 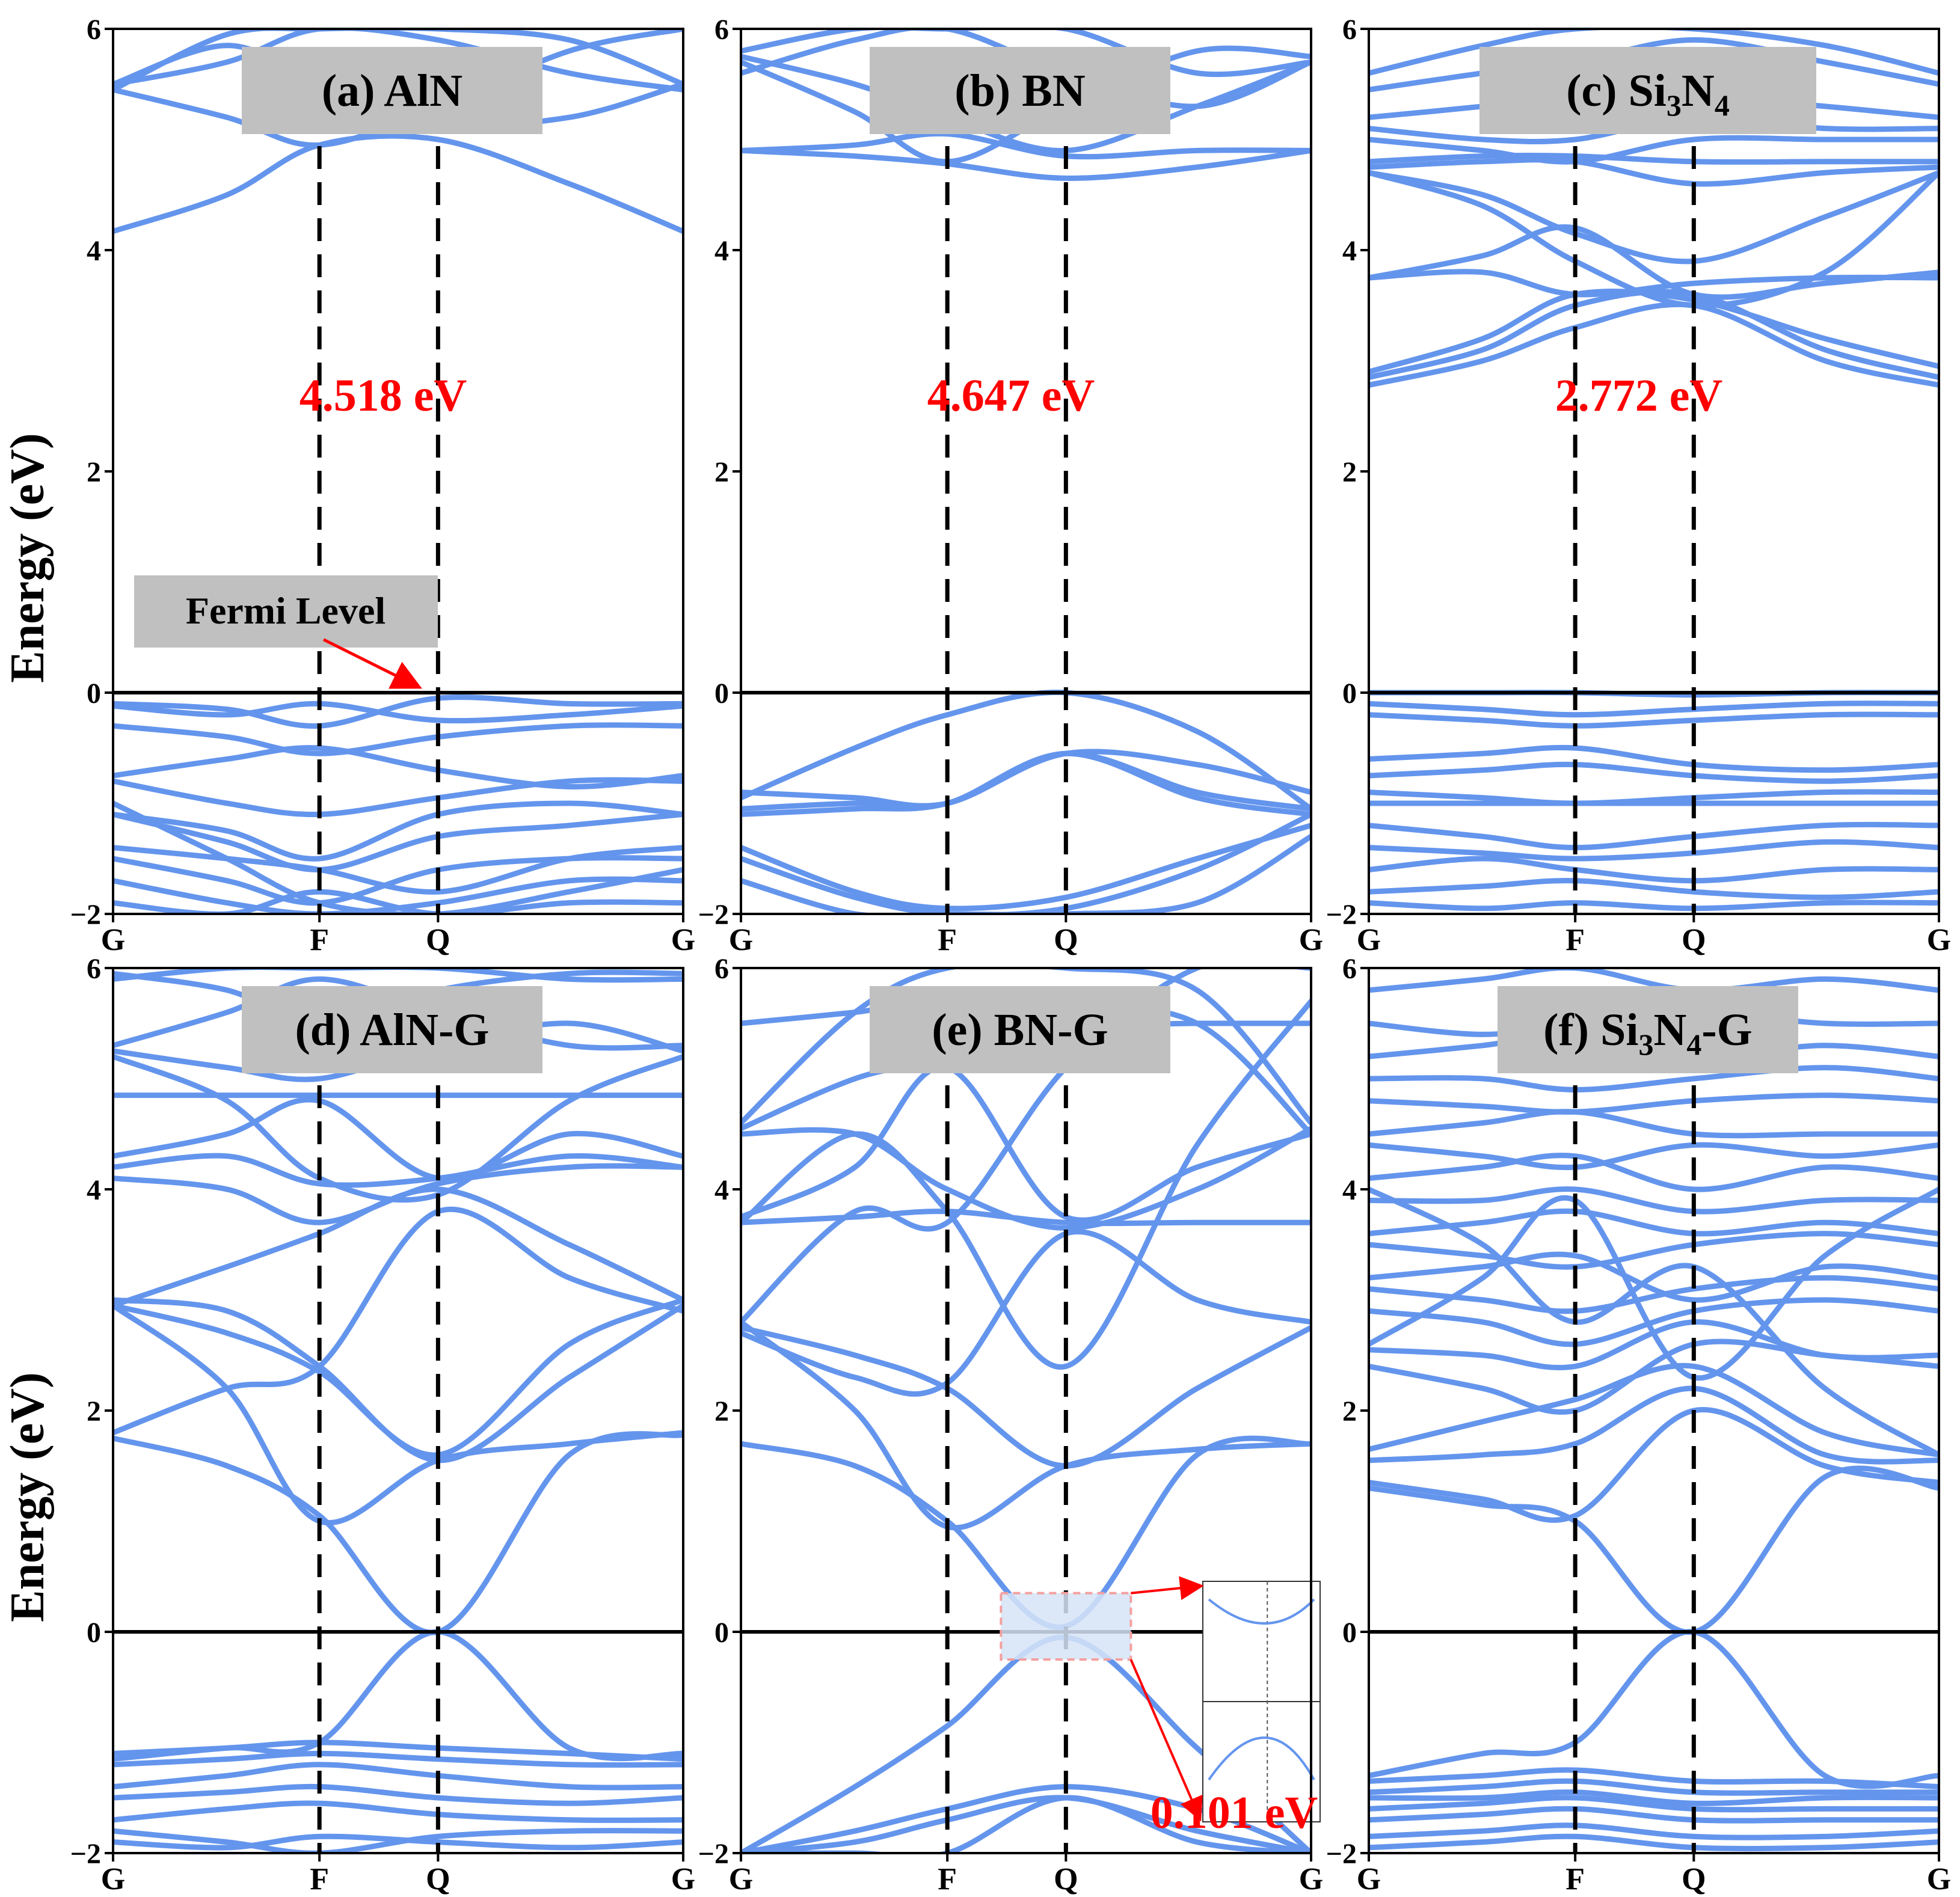 I want to click on bands-a, so click(x=398, y=471).